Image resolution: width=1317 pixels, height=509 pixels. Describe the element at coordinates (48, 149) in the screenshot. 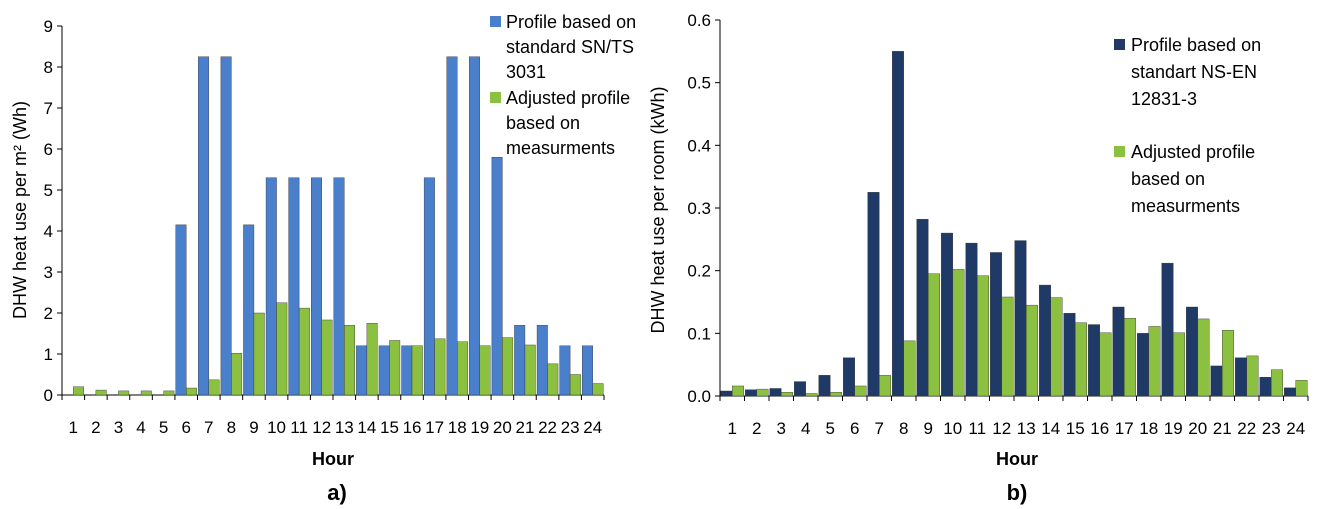

I see `y-tick-label: 6` at that location.